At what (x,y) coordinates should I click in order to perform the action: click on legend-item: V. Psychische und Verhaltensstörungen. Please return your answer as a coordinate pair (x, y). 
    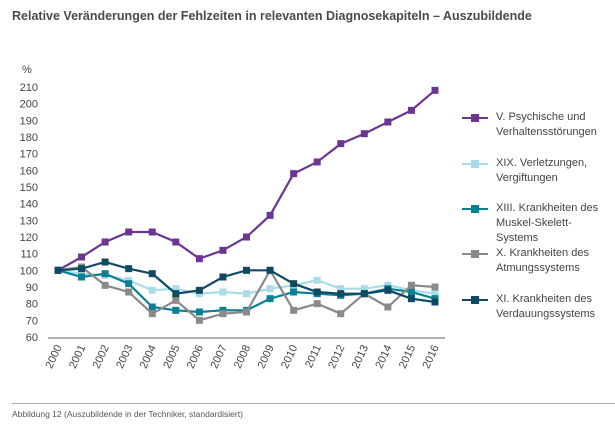
    Looking at the image, I should click on (529, 125).